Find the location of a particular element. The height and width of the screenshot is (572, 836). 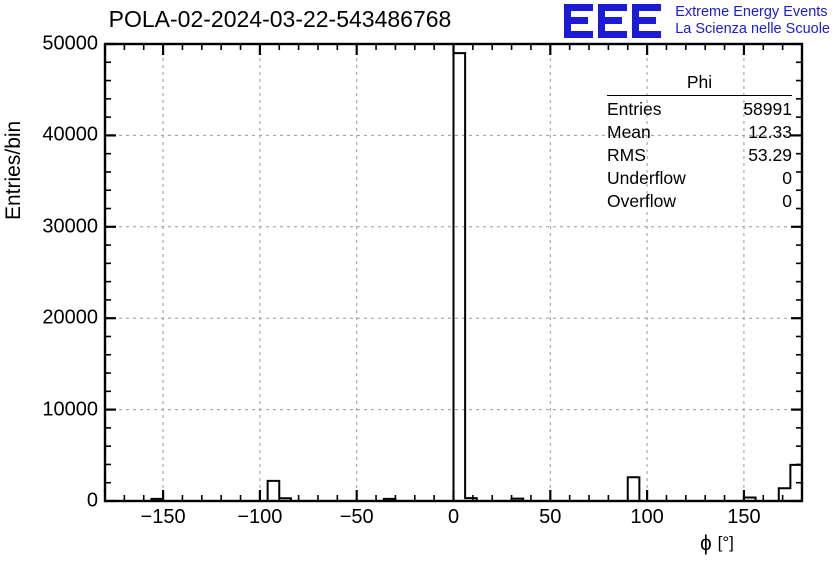

y-tick-label: 30000 is located at coordinates (70, 226).